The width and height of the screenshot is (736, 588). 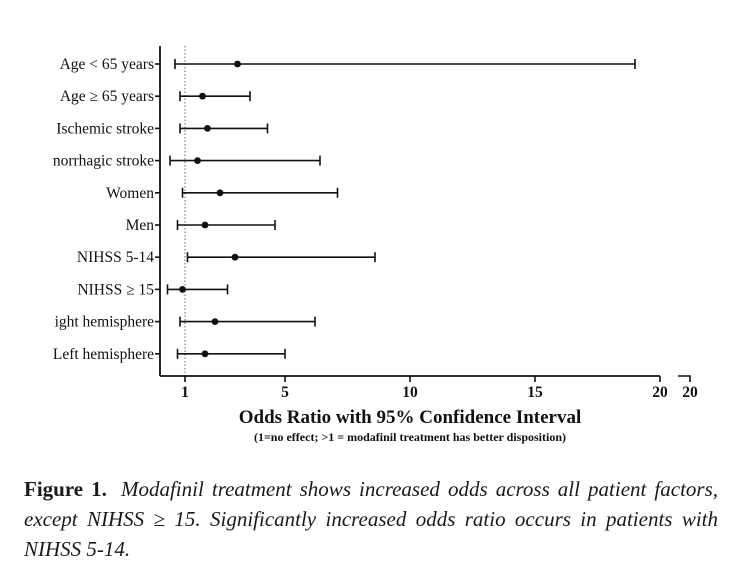 What do you see at coordinates (105, 322) in the screenshot?
I see `row-label: ight hemisphere` at bounding box center [105, 322].